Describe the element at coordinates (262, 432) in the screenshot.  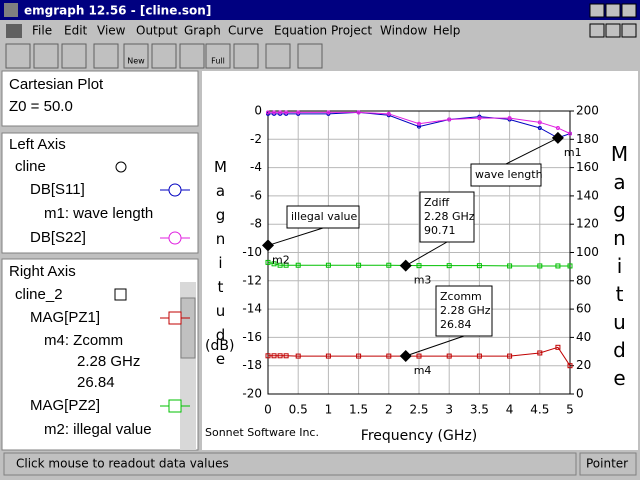
I see `credit: Sonnet Software Inc.` at that location.